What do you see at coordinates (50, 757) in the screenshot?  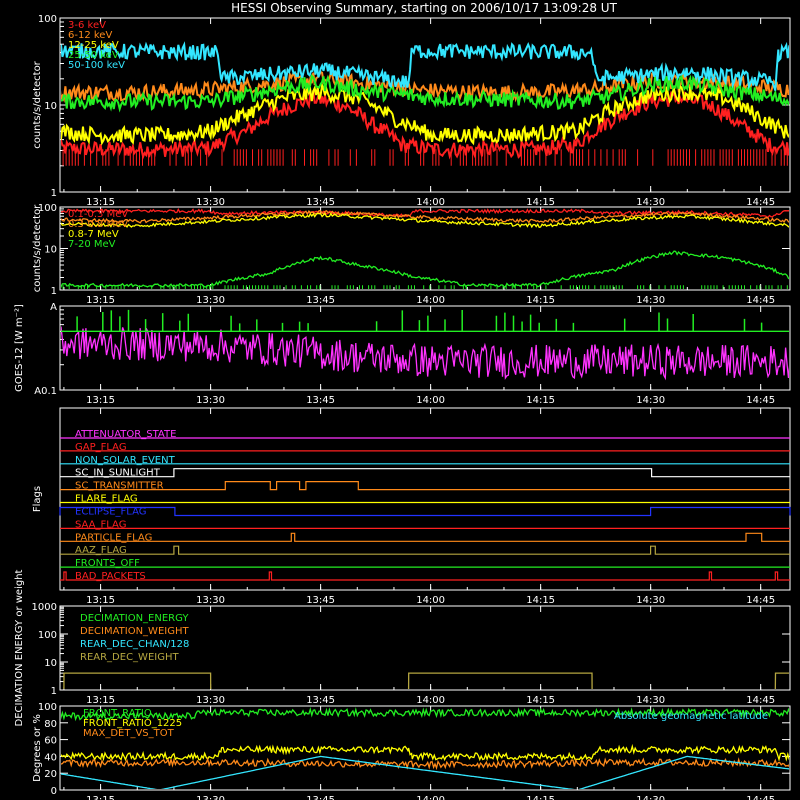 I see `geo-ytick-label: 40` at bounding box center [50, 757].